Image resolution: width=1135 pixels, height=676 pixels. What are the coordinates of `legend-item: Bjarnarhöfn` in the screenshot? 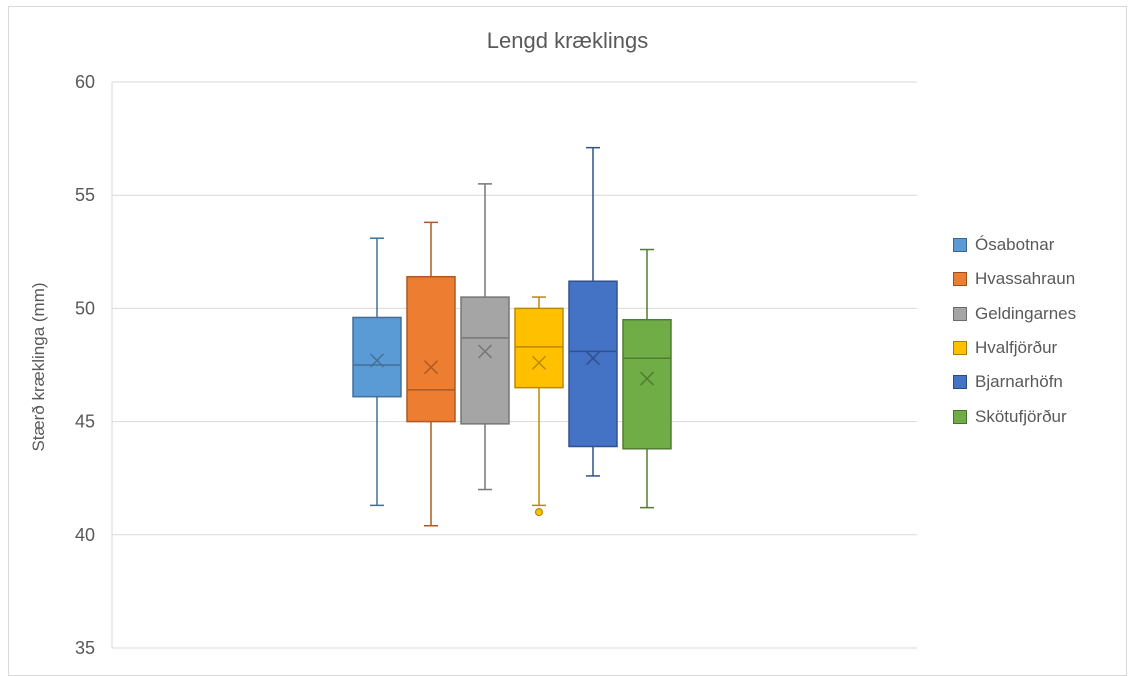 It's located at (1014, 382).